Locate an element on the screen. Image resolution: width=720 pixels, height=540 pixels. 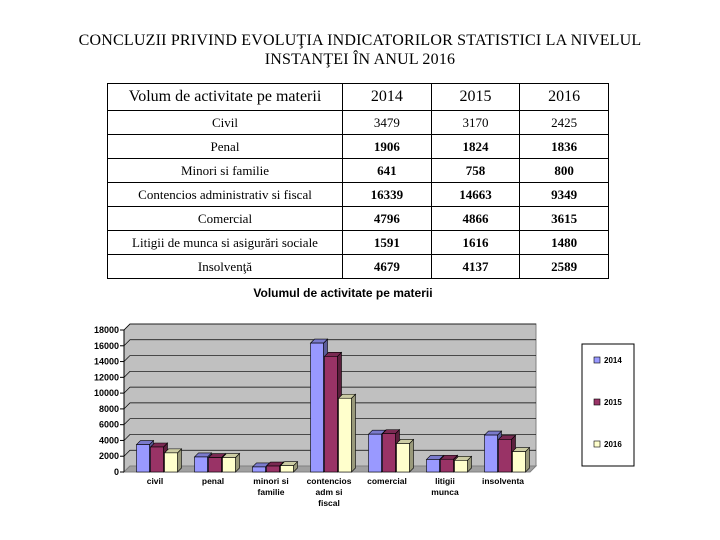
legend-swatch-2016 is located at coordinates (597, 444).